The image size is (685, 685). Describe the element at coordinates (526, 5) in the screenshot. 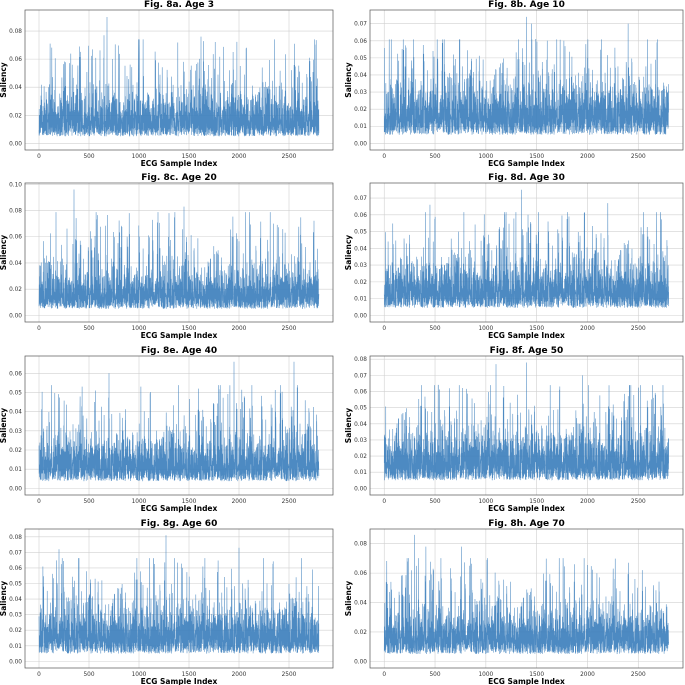

I see `subplot-title: Fig. 8b. Age 10` at that location.